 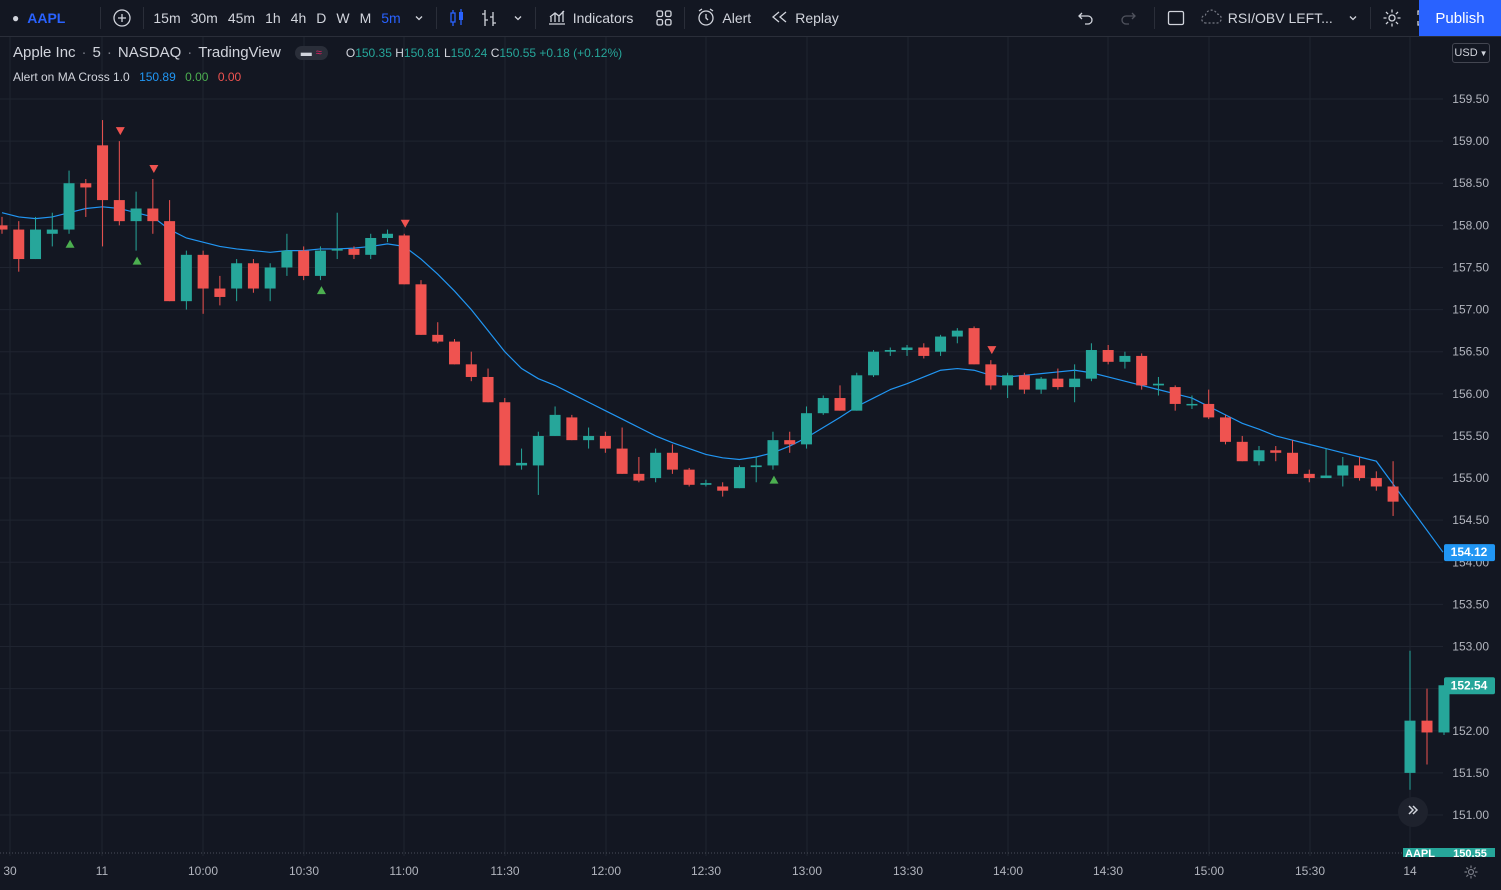 I want to click on time-tick: 13:30, so click(x=908, y=871).